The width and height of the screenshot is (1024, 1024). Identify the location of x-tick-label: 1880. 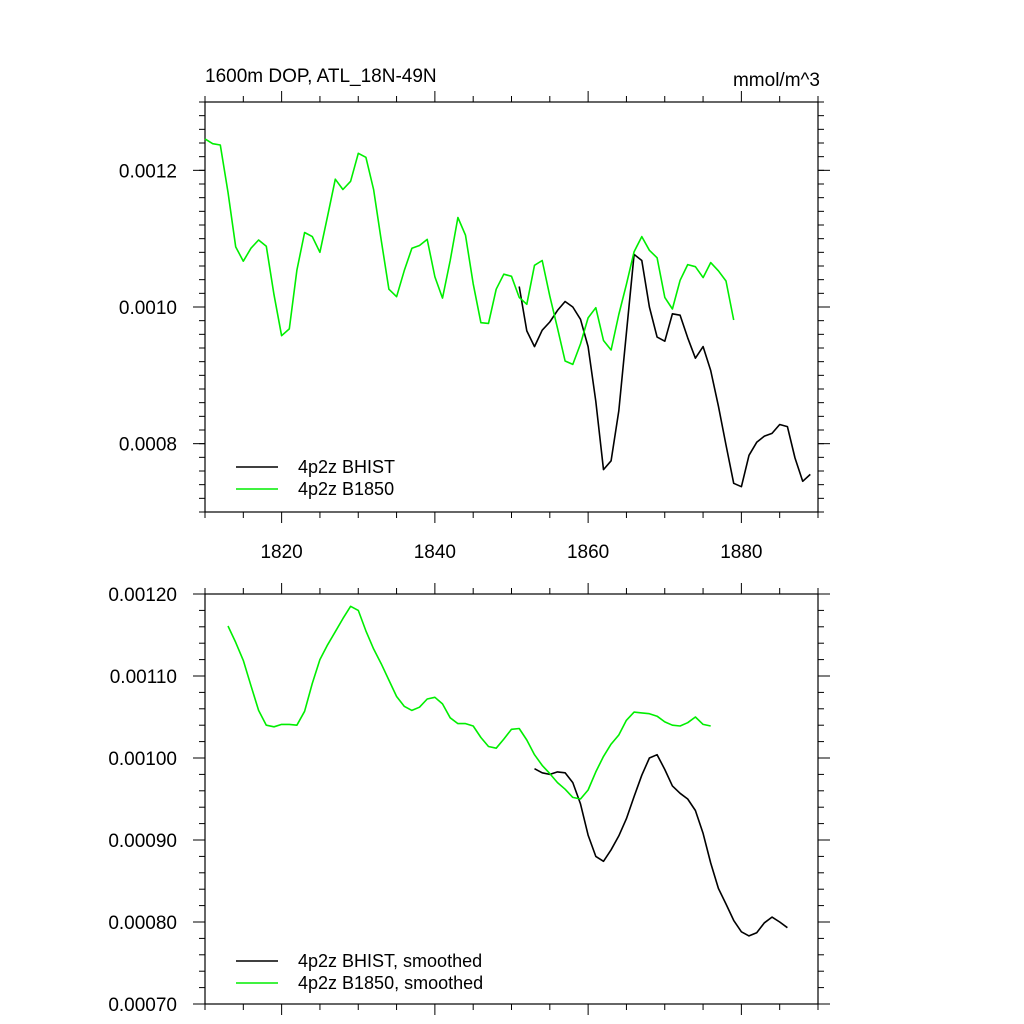
(741, 552).